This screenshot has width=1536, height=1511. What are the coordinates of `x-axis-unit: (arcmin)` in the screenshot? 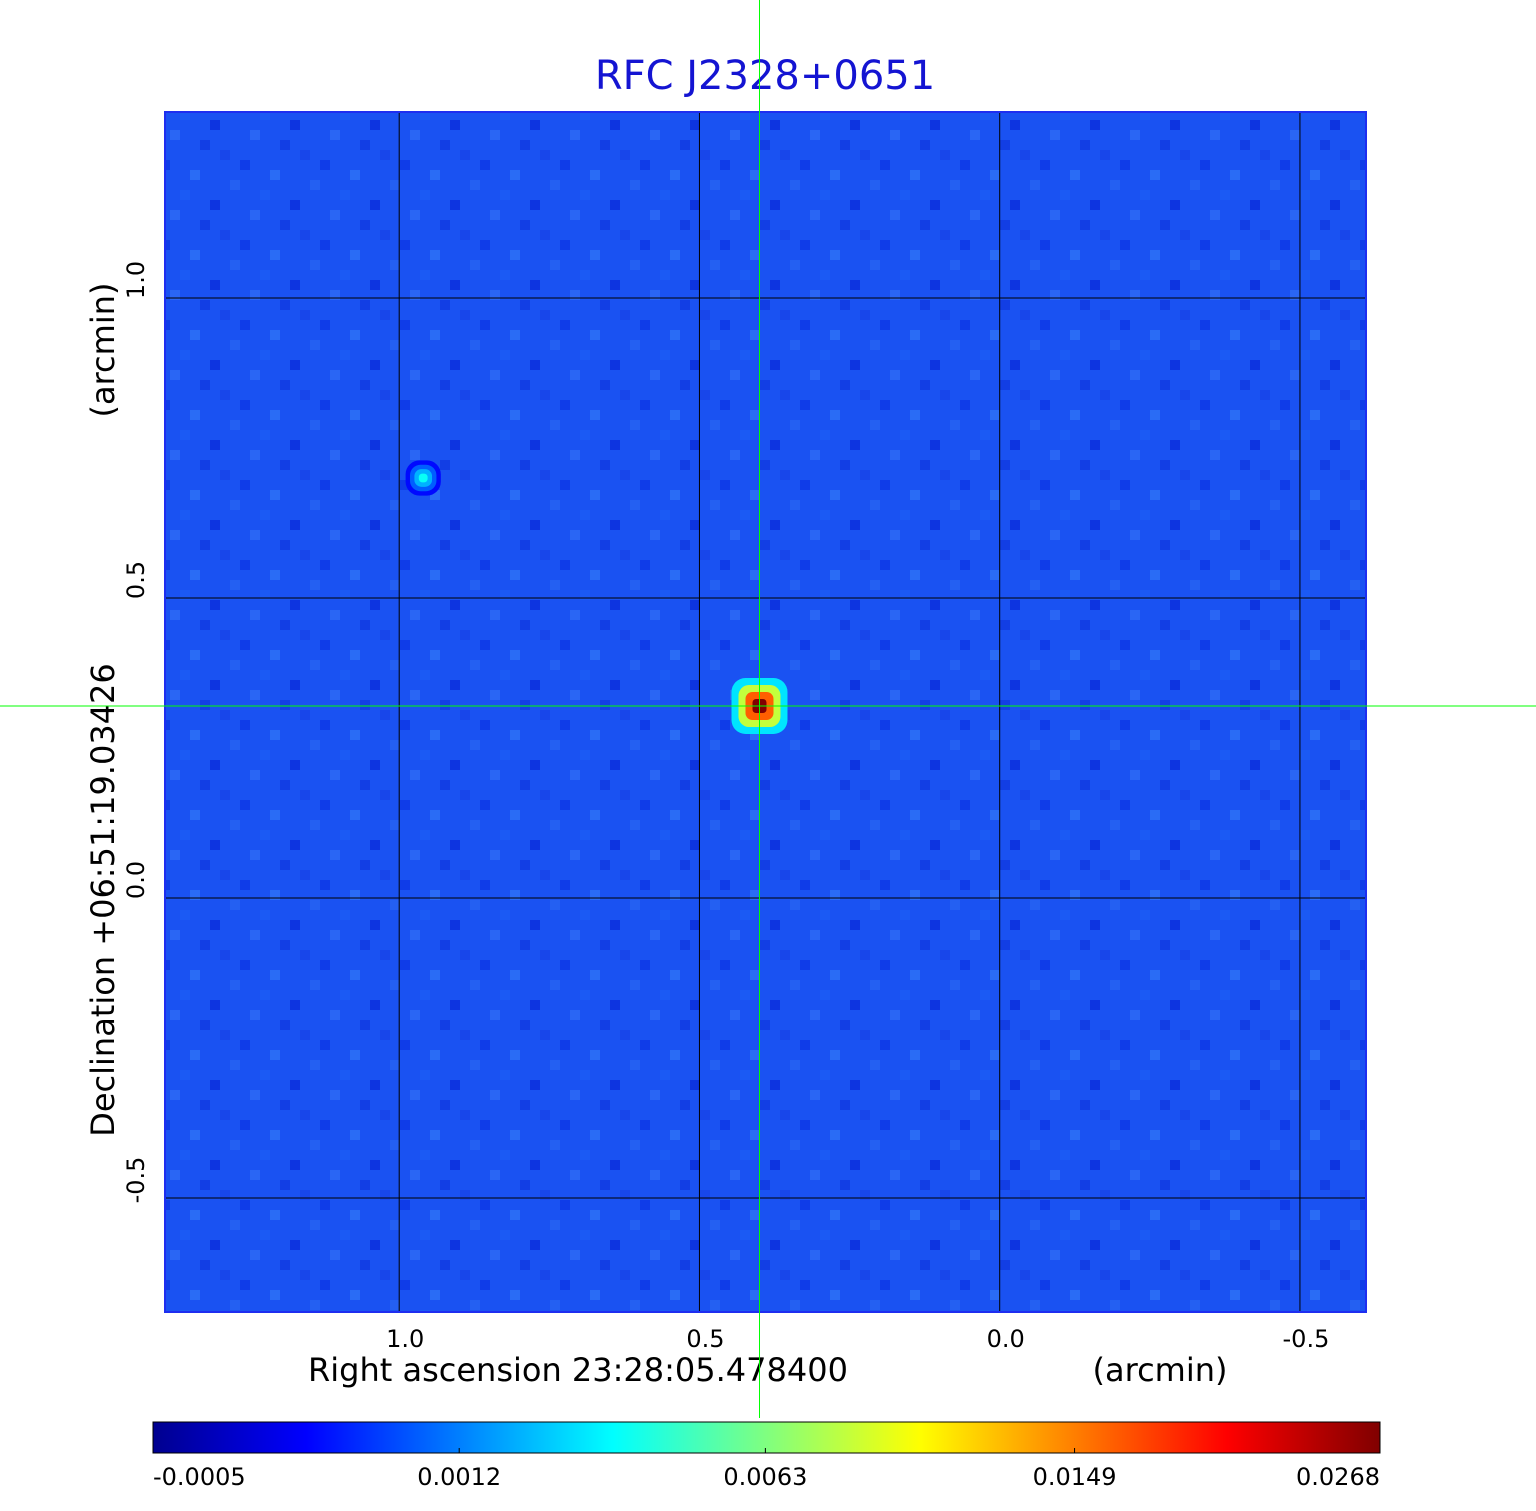 It's located at (1160, 1370).